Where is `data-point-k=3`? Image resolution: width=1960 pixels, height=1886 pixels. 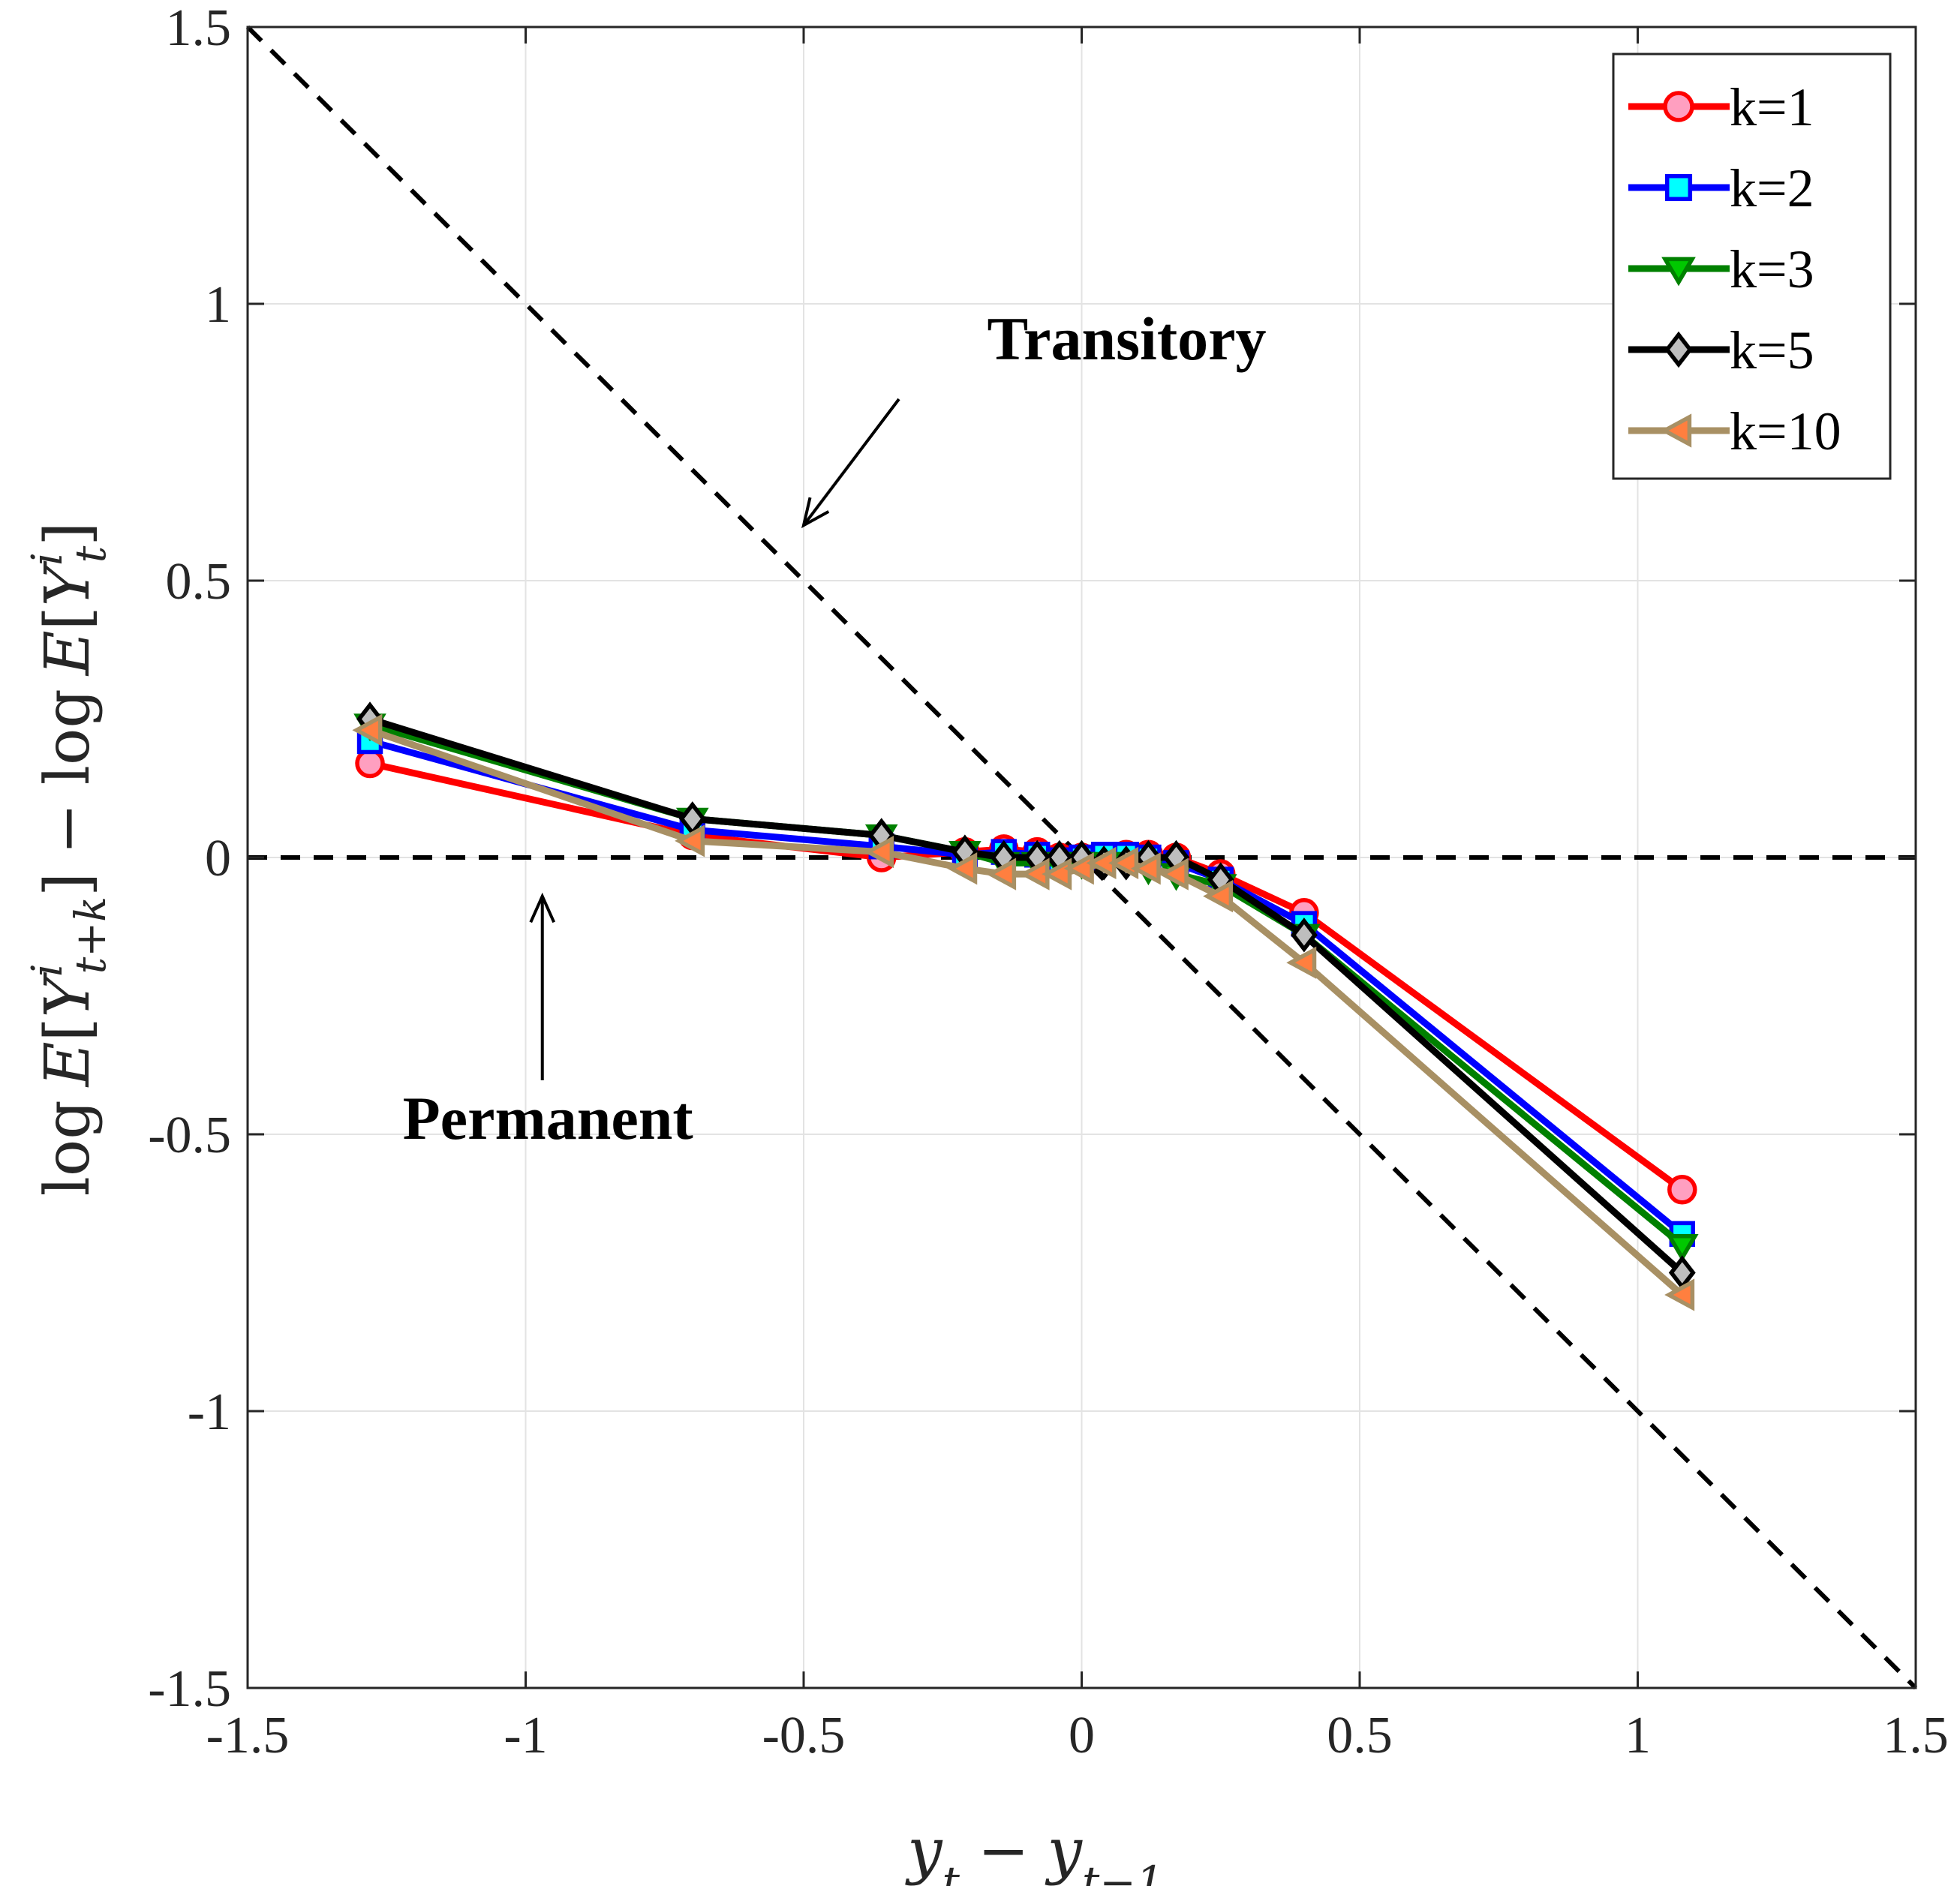 data-point-k=3 is located at coordinates (1682, 1248).